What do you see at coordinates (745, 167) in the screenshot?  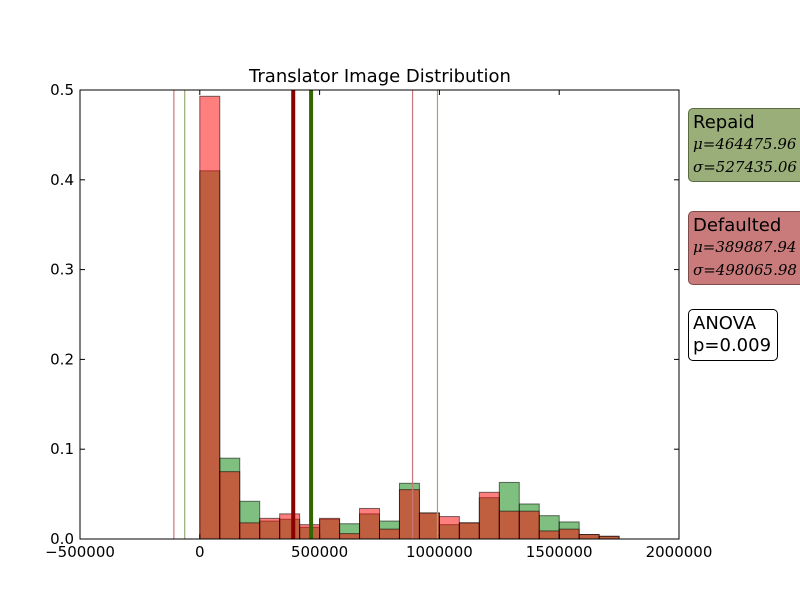 I see `repaid-std: σ=527435.06` at bounding box center [745, 167].